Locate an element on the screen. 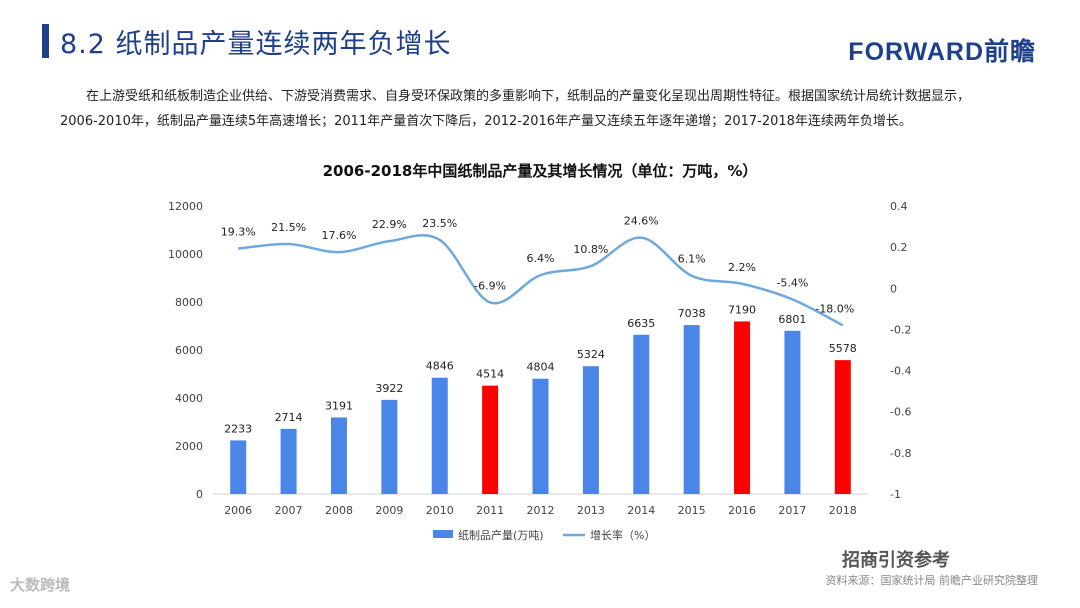 The image size is (1080, 608). x-tick-label: 2012 is located at coordinates (541, 510).